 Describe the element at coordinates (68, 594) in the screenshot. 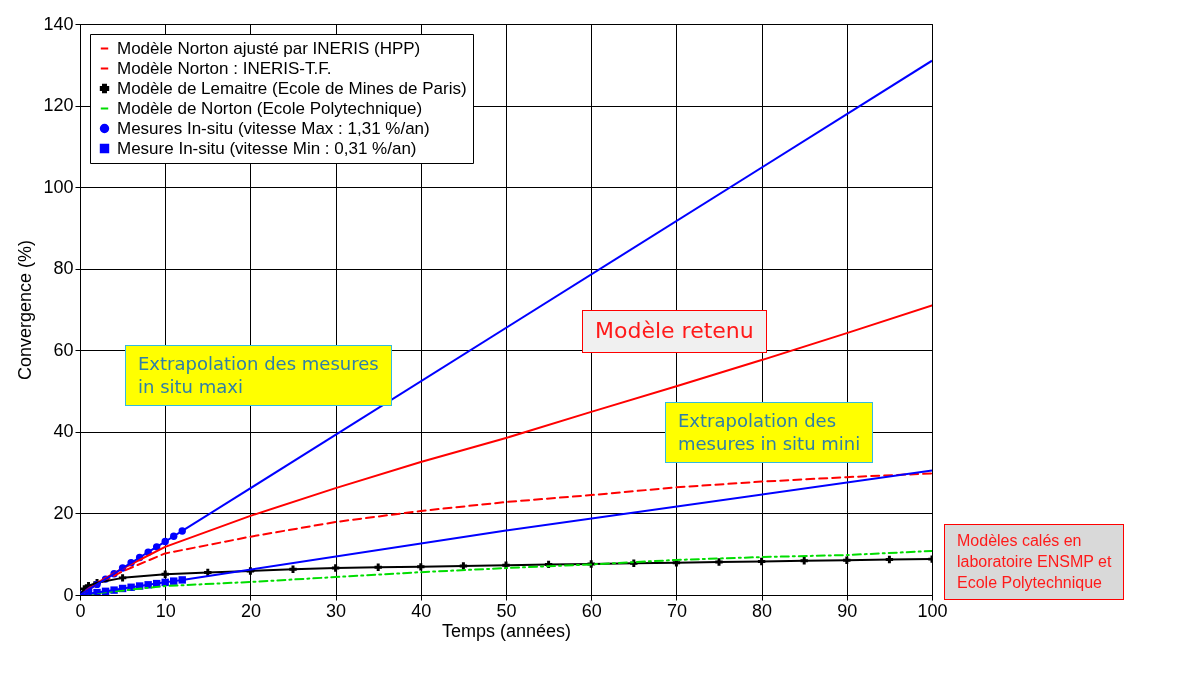

I see `y-tick-label: 0` at that location.